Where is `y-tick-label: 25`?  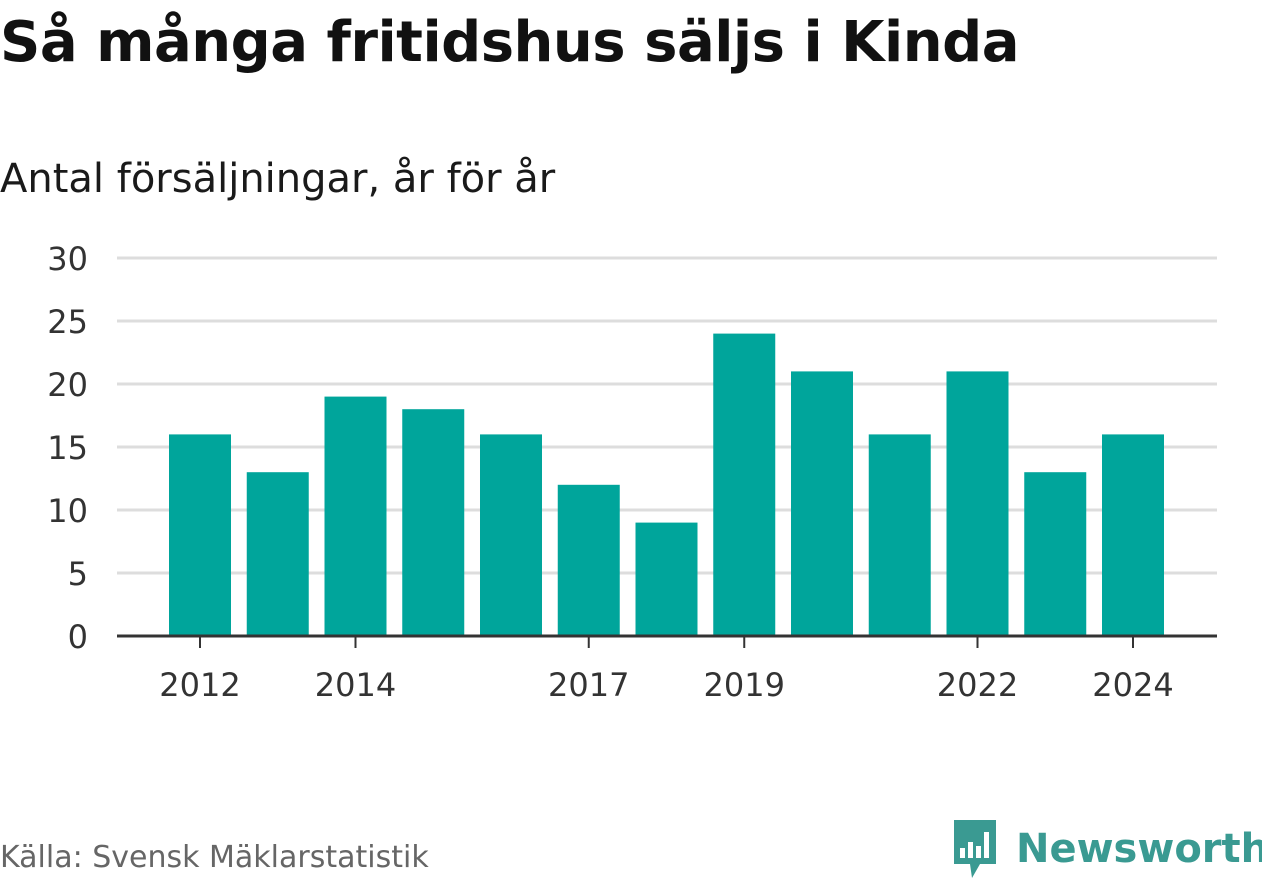 y-tick-label: 25 is located at coordinates (67, 322).